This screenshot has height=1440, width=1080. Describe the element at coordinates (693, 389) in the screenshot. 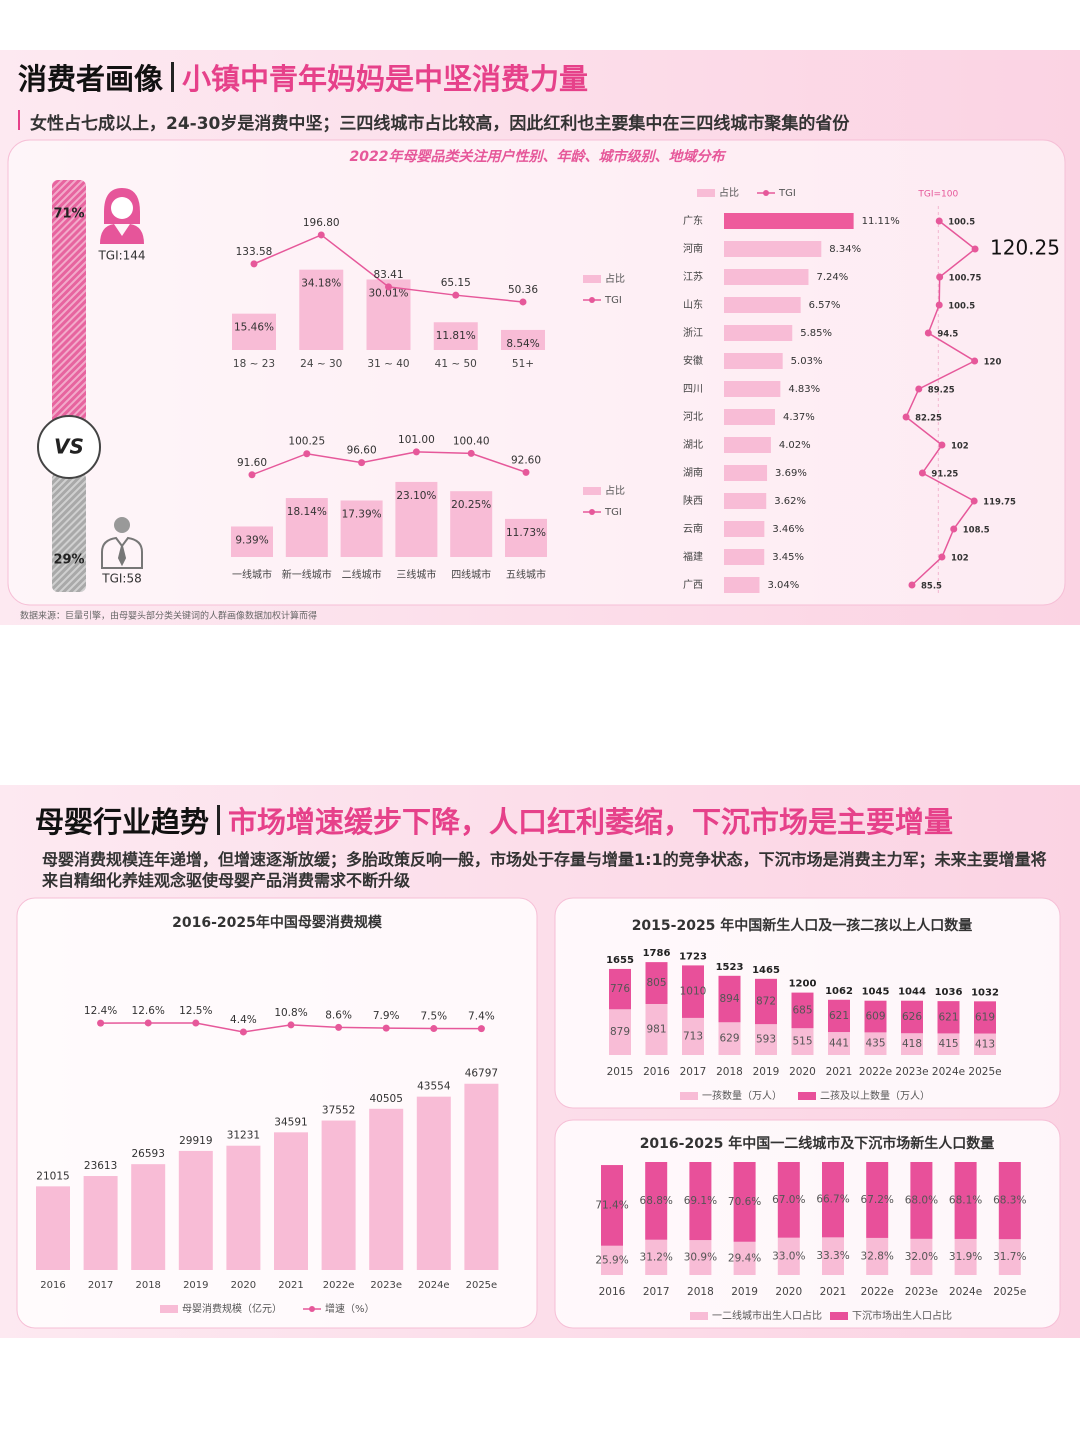

I see `y-tick-label: 四川` at that location.